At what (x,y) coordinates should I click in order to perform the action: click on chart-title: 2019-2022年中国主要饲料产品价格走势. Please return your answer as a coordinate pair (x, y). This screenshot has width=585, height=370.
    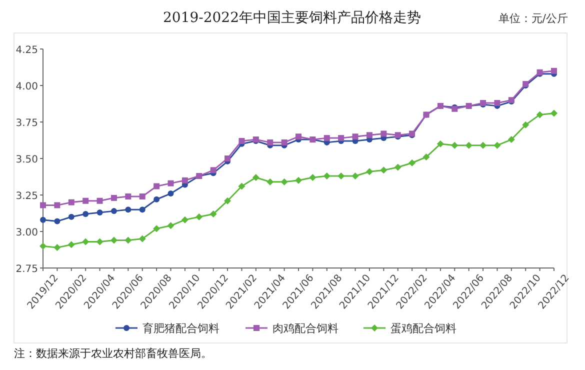
    Looking at the image, I should click on (292, 18).